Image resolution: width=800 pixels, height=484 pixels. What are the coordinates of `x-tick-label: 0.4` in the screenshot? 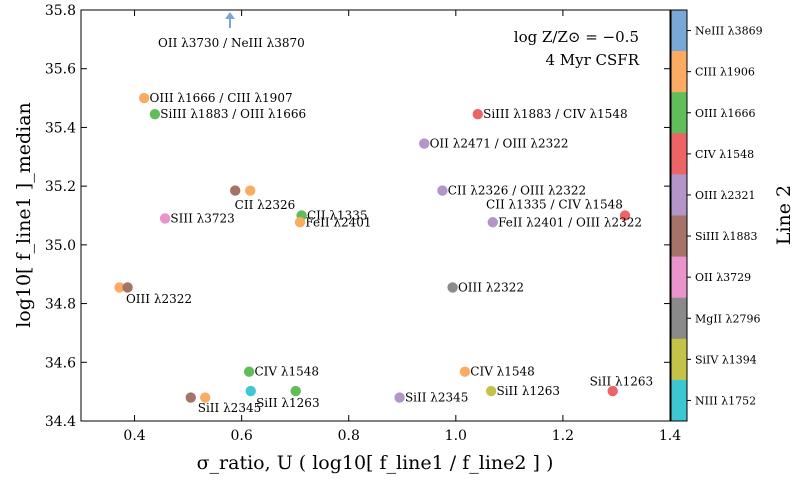 It's located at (134, 436).